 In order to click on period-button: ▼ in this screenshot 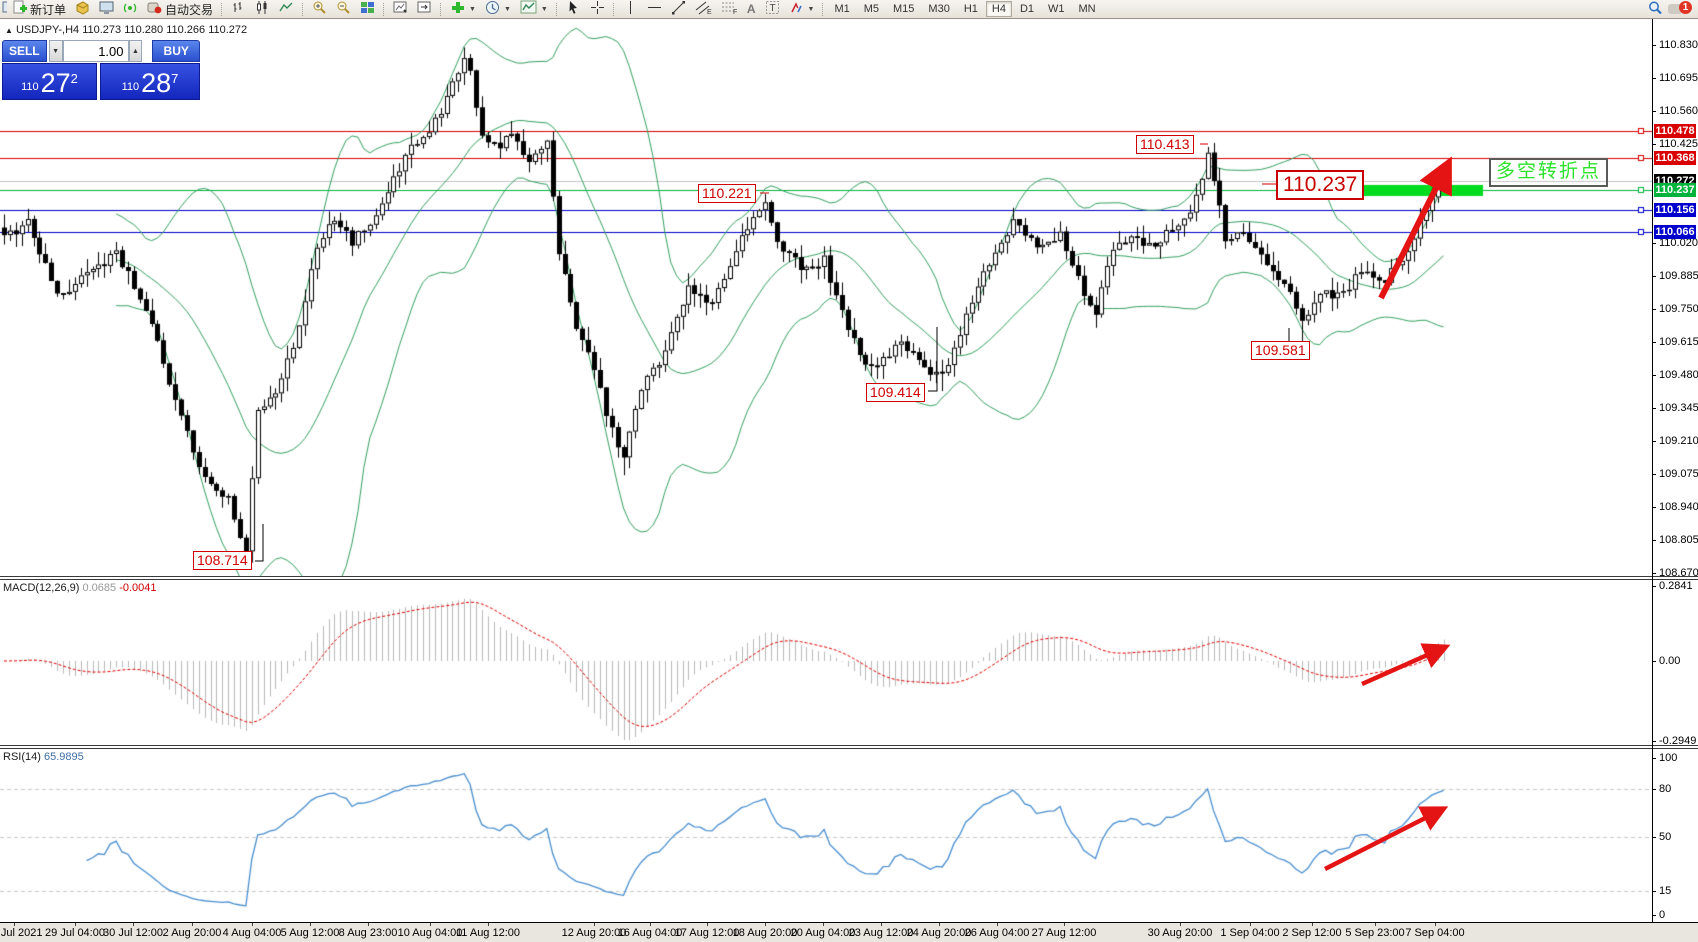, I will do `click(498, 9)`.